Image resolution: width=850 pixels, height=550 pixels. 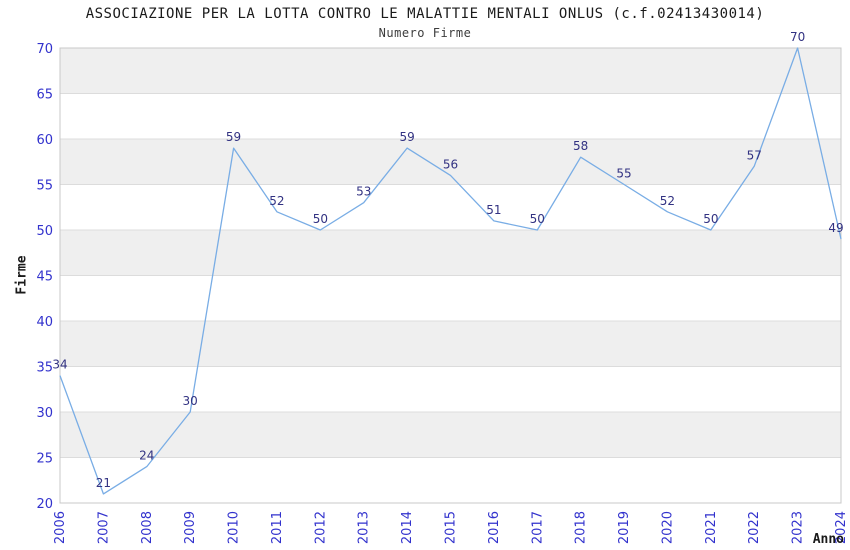 I want to click on x-tick-label: 2017, so click(x=537, y=527).